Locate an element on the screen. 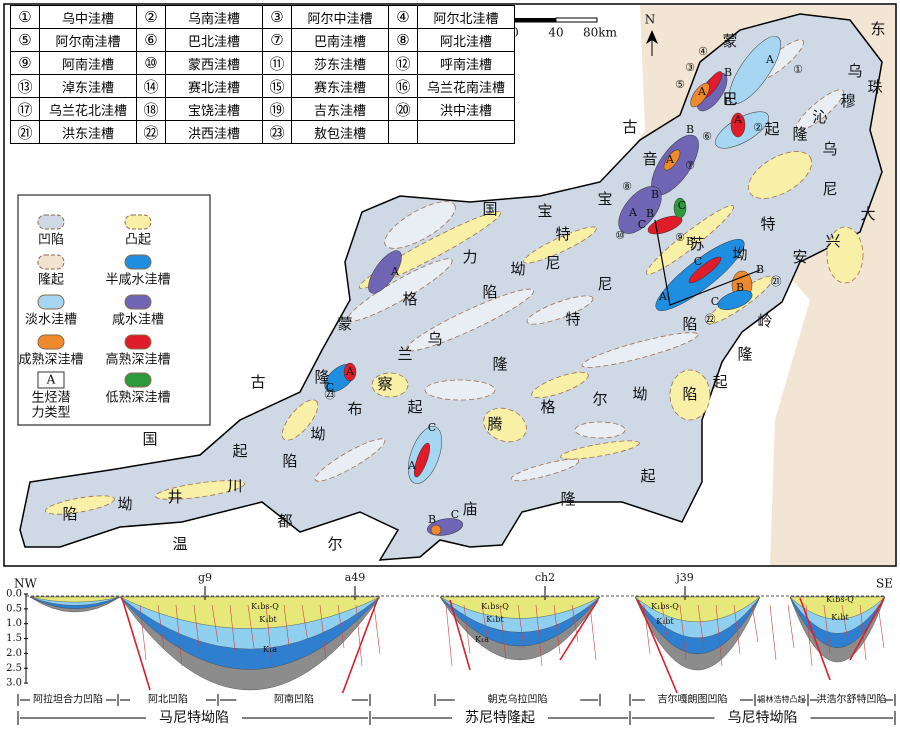 The width and height of the screenshot is (900, 731). depth-label: 2.0 is located at coordinates (14, 653).